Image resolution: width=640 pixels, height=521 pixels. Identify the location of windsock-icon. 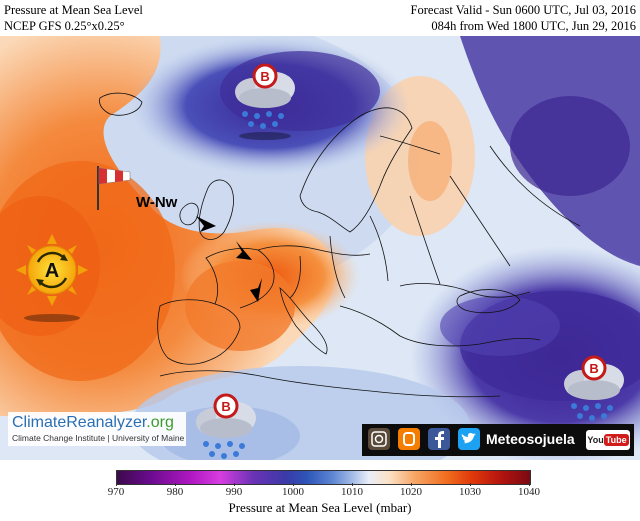
(114, 188).